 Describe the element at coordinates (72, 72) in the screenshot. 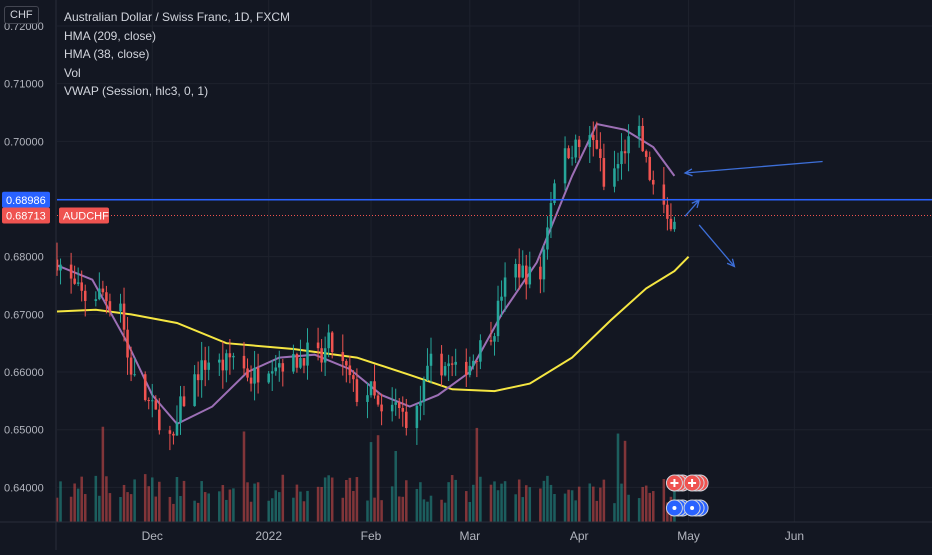

I see `legend-volume: Vol` at that location.